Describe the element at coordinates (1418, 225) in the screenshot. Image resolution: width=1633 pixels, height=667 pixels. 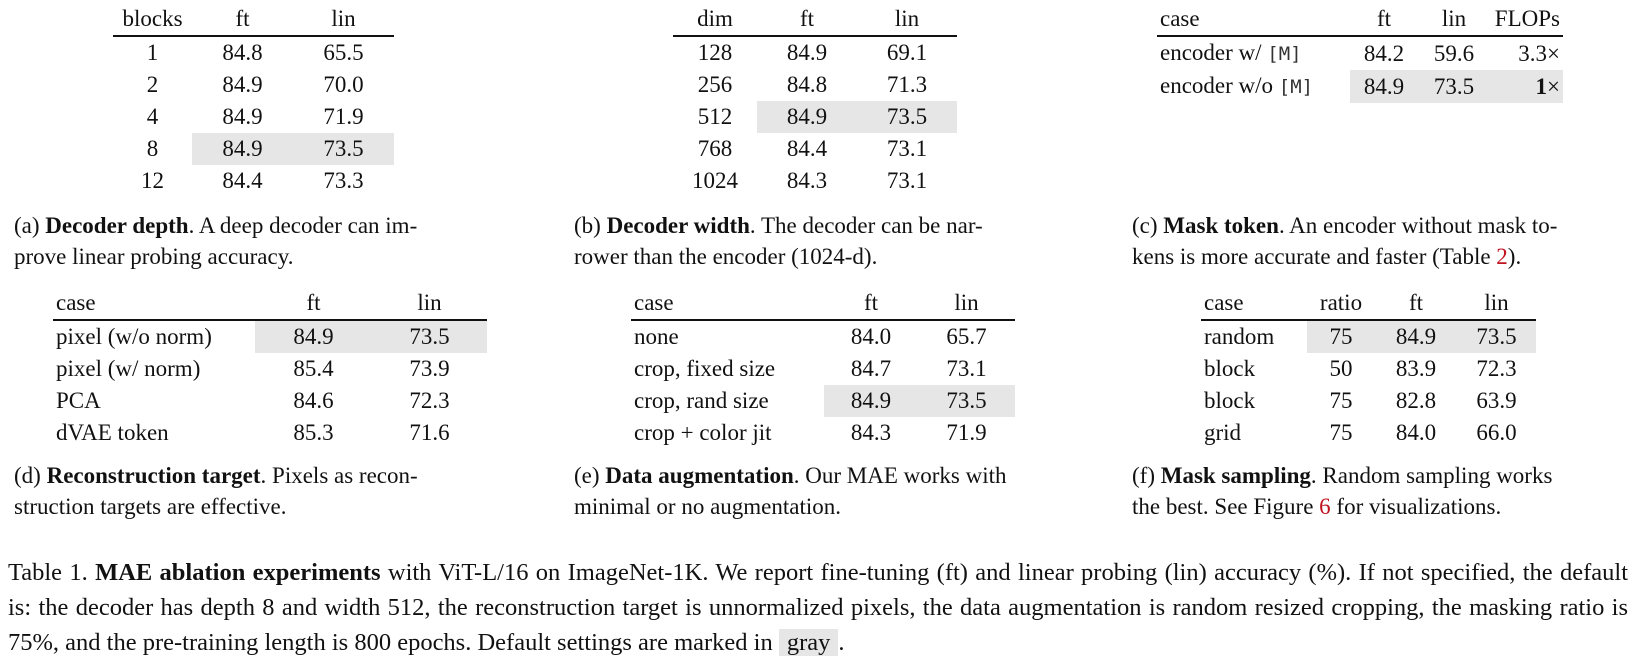
I see `caption-text: . An encoder without mask to-` at that location.